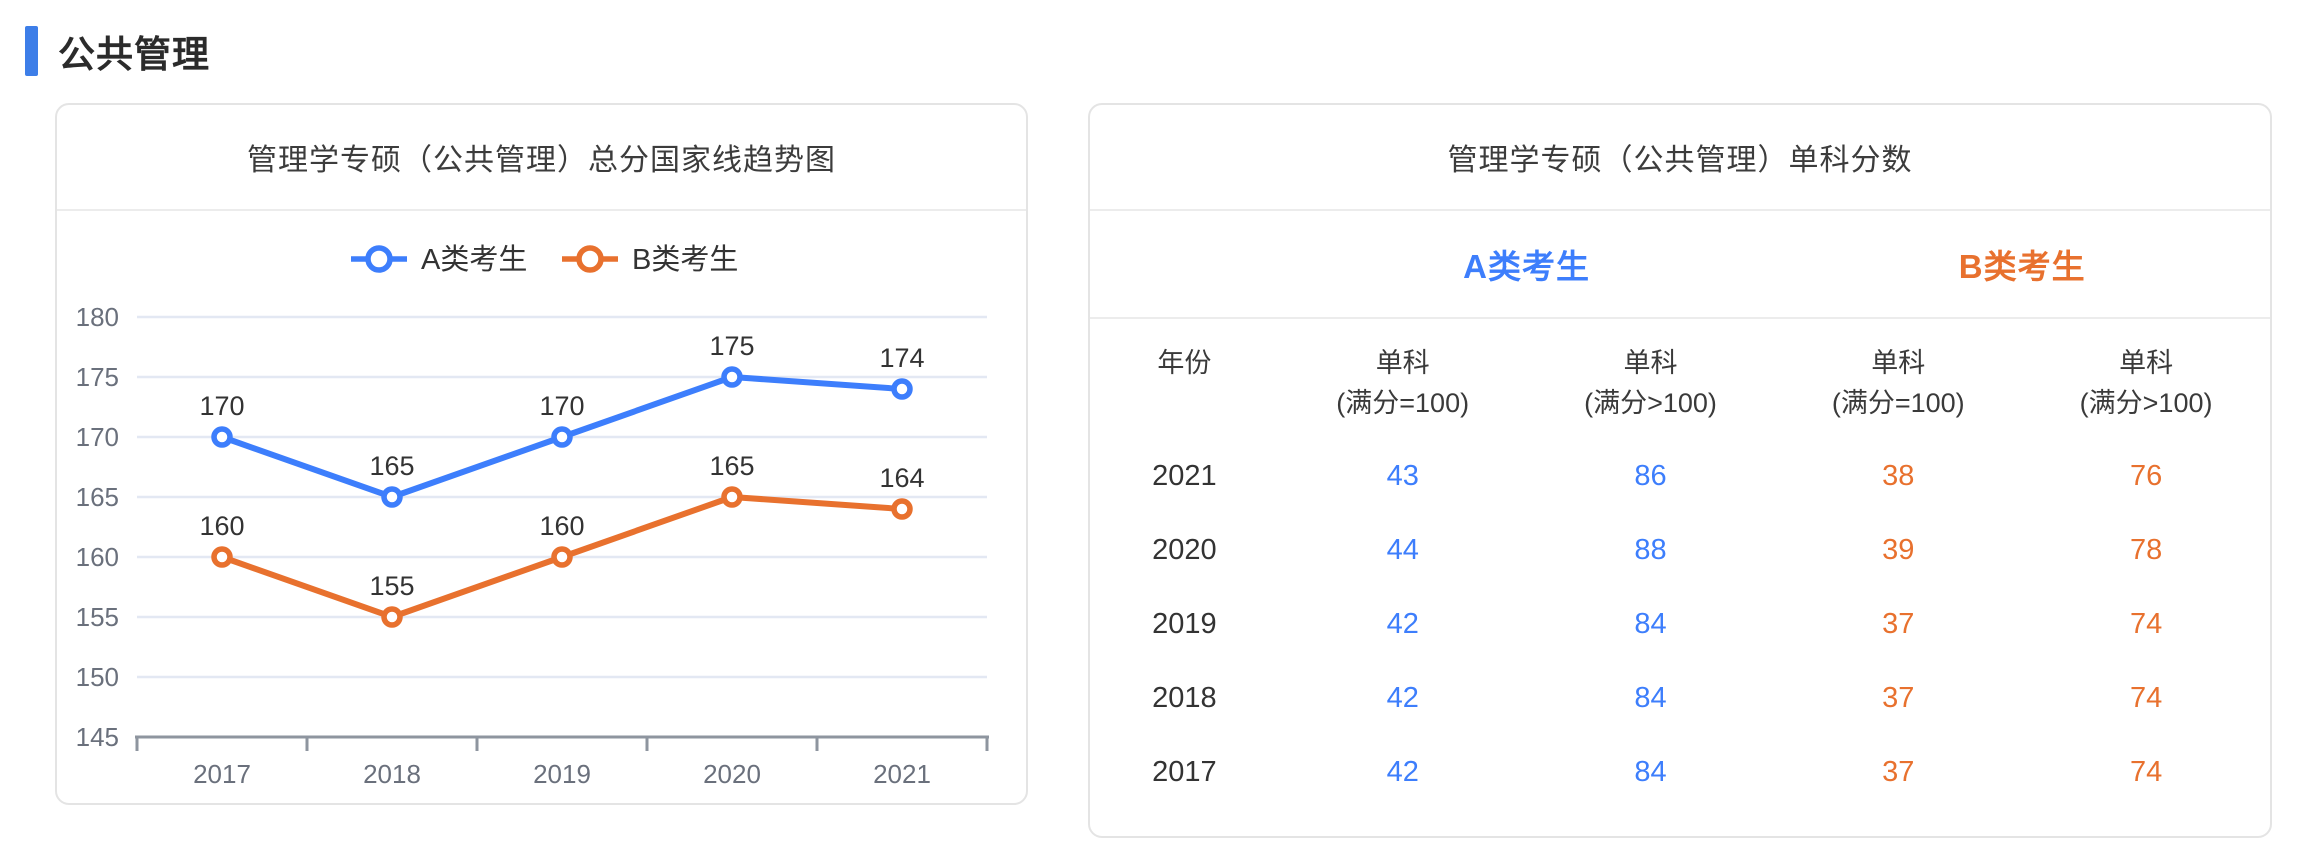 The image size is (2320, 846). What do you see at coordinates (2022, 266) in the screenshot?
I see `group-header-b: B类考生` at bounding box center [2022, 266].